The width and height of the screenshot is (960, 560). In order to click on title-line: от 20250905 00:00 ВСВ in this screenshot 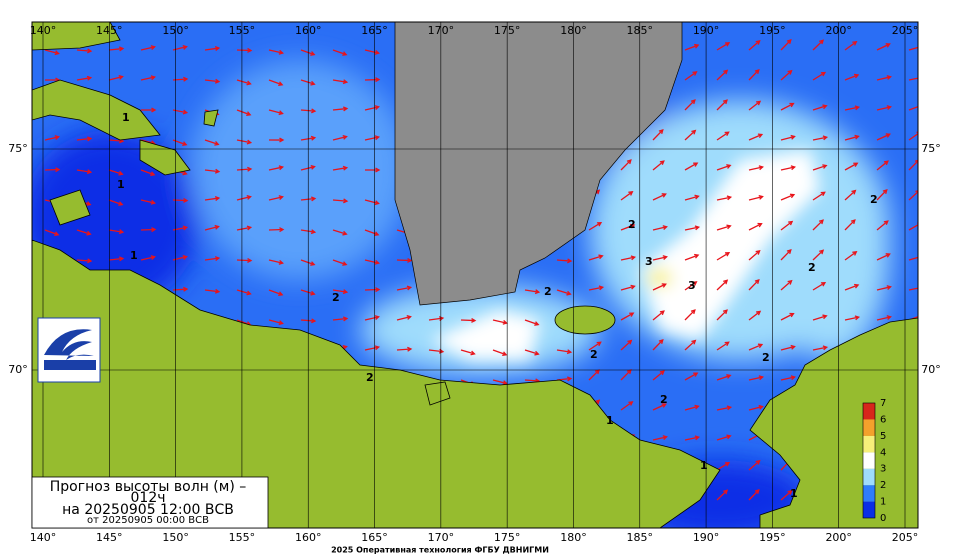, I will do `click(148, 520)`.